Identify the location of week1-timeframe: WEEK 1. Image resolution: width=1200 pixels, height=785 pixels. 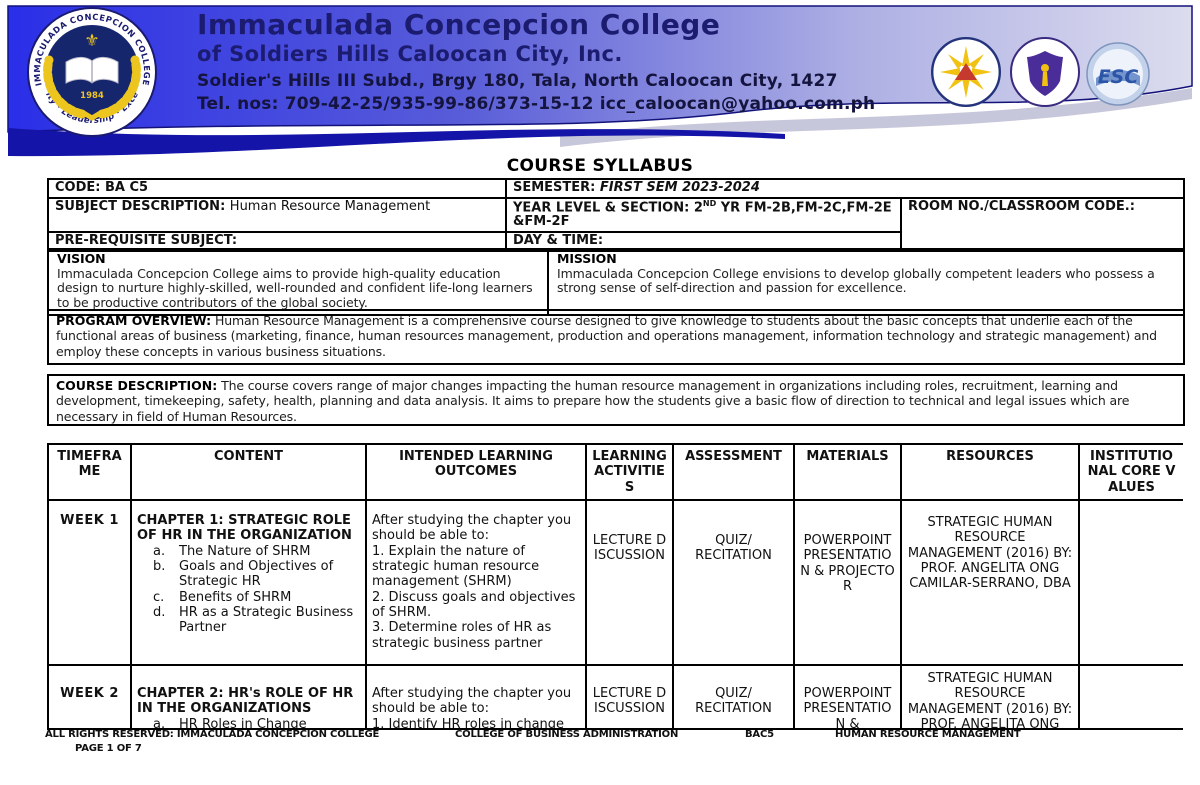
(89, 582).